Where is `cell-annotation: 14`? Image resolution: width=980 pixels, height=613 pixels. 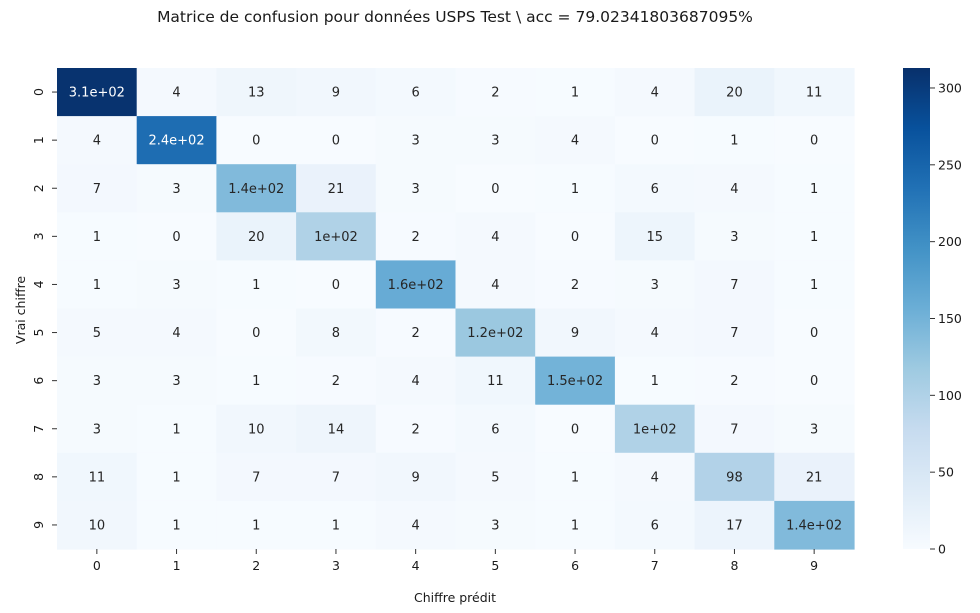
cell-annotation: 14 is located at coordinates (336, 429).